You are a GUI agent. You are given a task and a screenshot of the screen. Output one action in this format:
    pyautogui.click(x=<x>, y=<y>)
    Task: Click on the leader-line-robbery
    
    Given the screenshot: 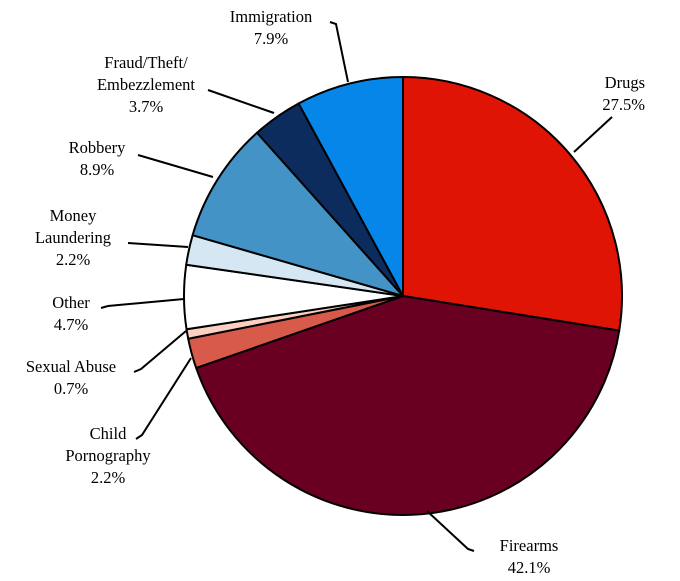 What is the action you would take?
    pyautogui.click(x=175, y=166)
    